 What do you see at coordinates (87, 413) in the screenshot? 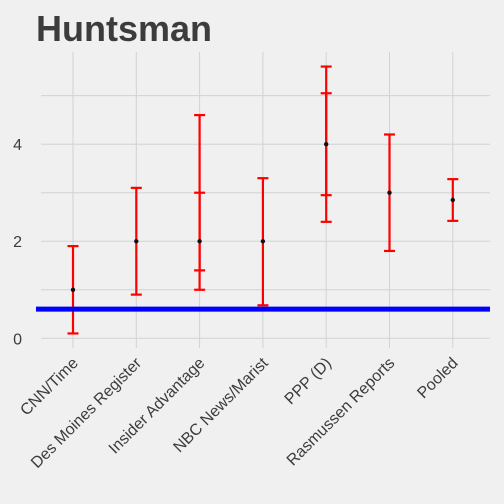
I see `x-tick-label: Des Moines Register` at bounding box center [87, 413].